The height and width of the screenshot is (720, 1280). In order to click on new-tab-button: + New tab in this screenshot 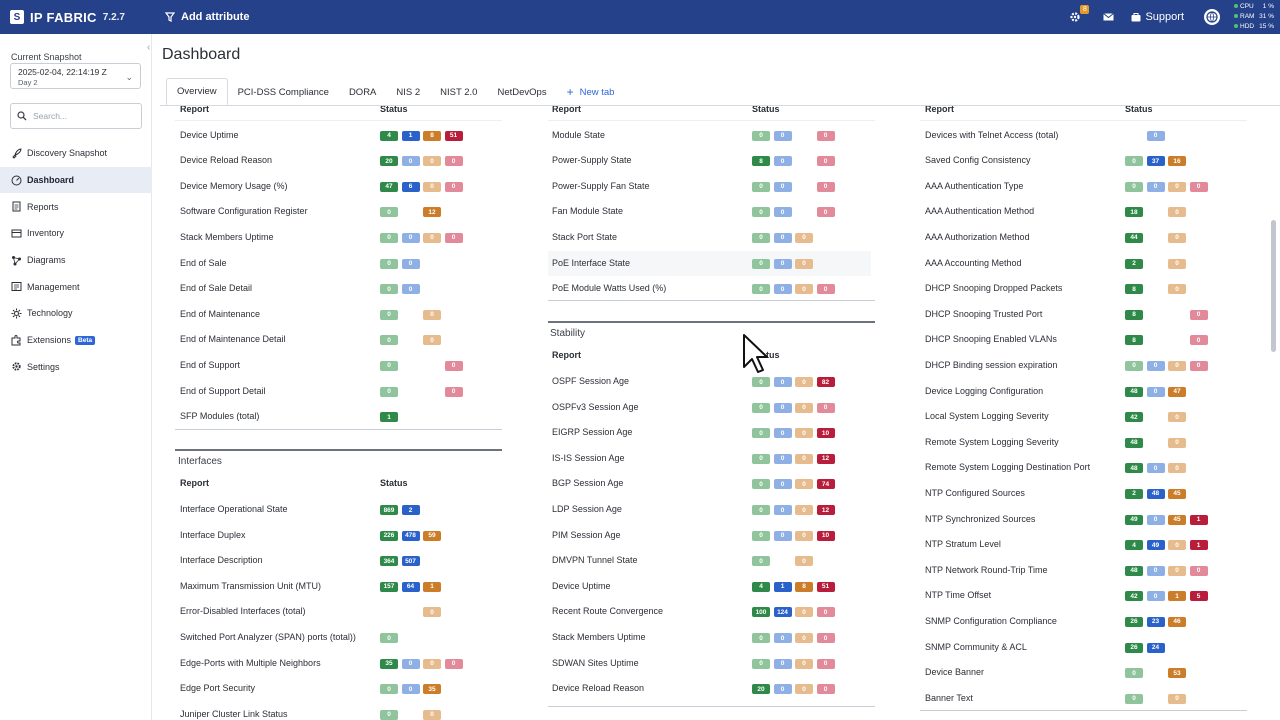, I will do `click(591, 92)`.